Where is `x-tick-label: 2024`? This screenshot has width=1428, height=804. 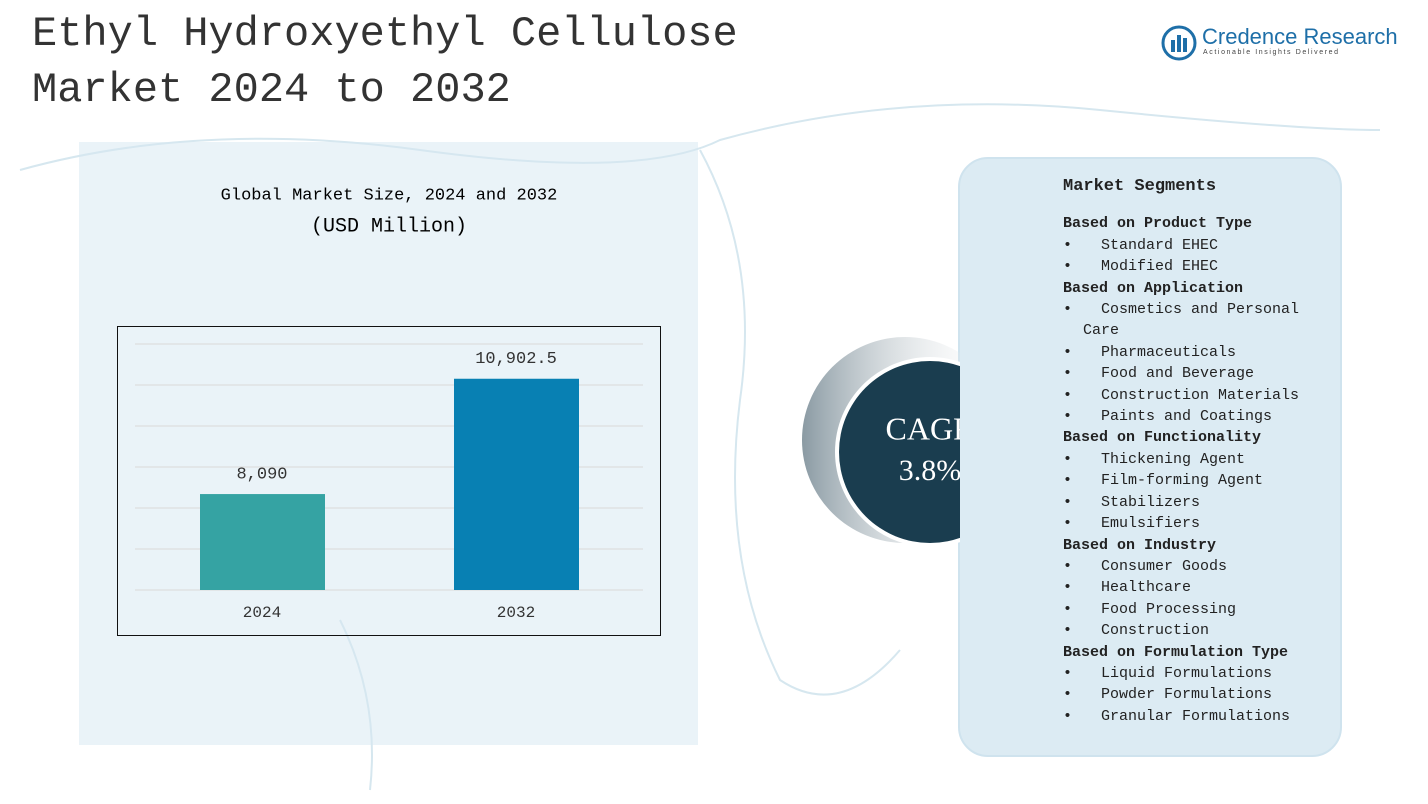 x-tick-label: 2024 is located at coordinates (262, 613).